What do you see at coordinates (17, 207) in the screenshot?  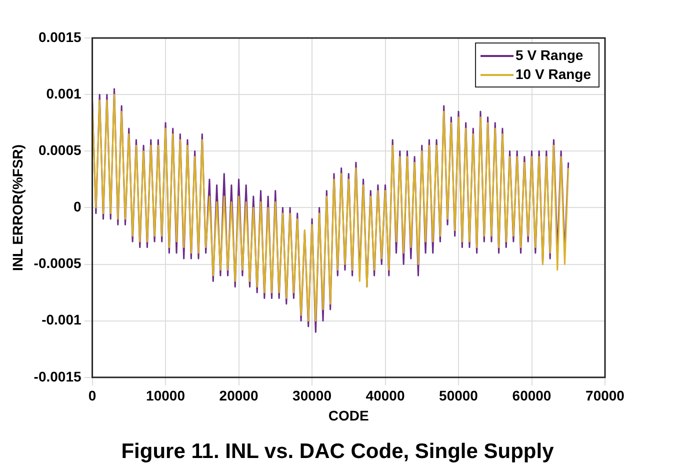 I see `y-axis-title: INL ERROR(%FSR)` at bounding box center [17, 207].